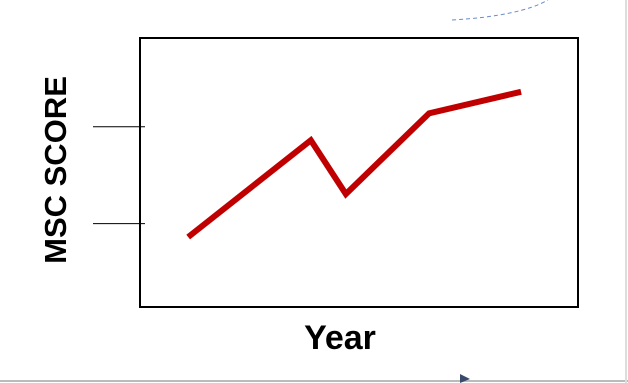  I want to click on x-axis-label: Year, so click(340, 338).